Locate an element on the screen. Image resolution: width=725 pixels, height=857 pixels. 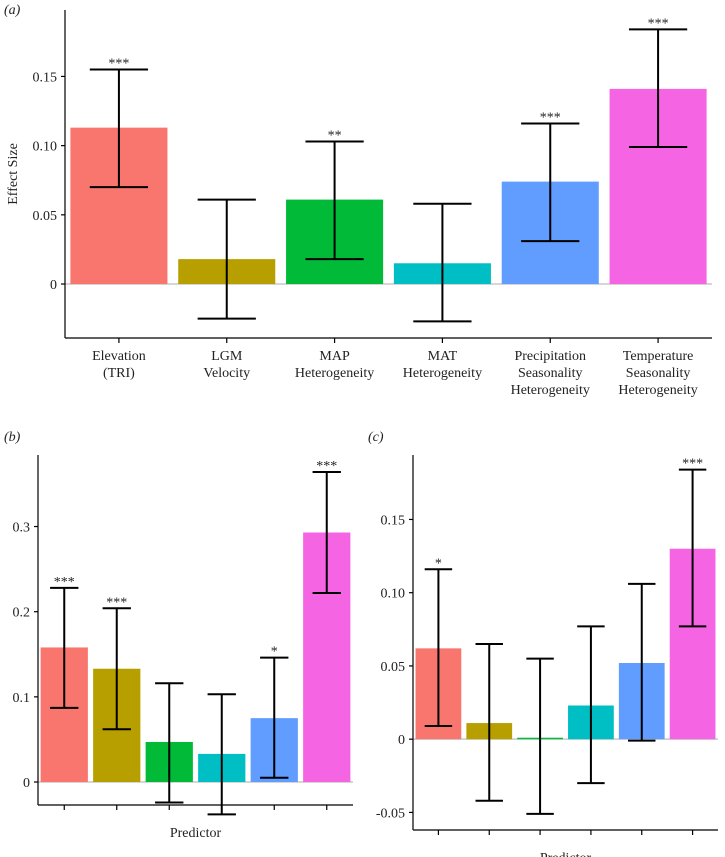
x-tick-label: Elevation (TRI) is located at coordinates (119, 365).